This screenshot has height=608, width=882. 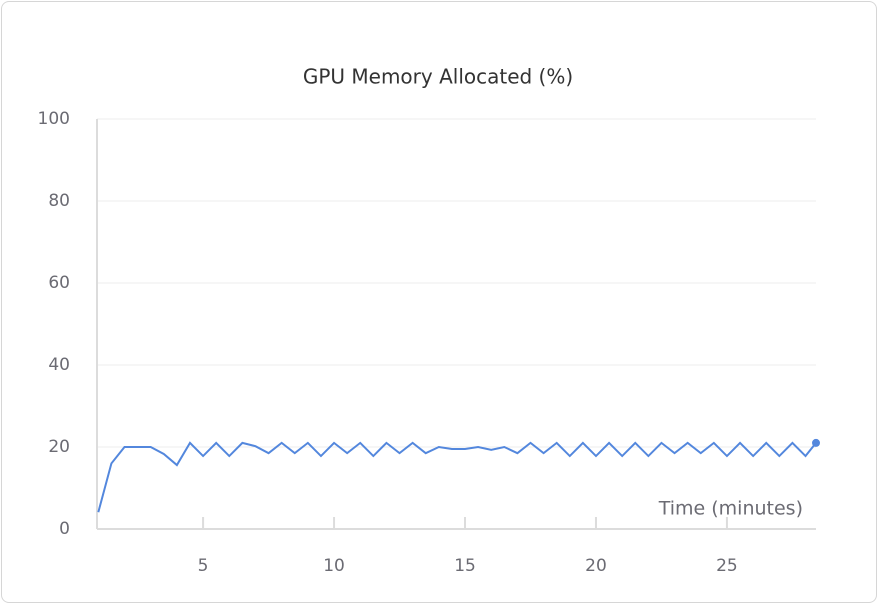 I want to click on y-tick-label: 60, so click(x=59, y=283).